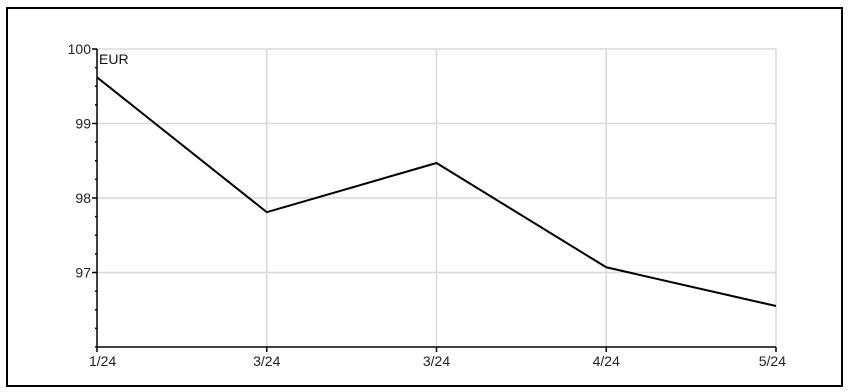  What do you see at coordinates (606, 361) in the screenshot?
I see `x-tick-label: 4/24` at bounding box center [606, 361].